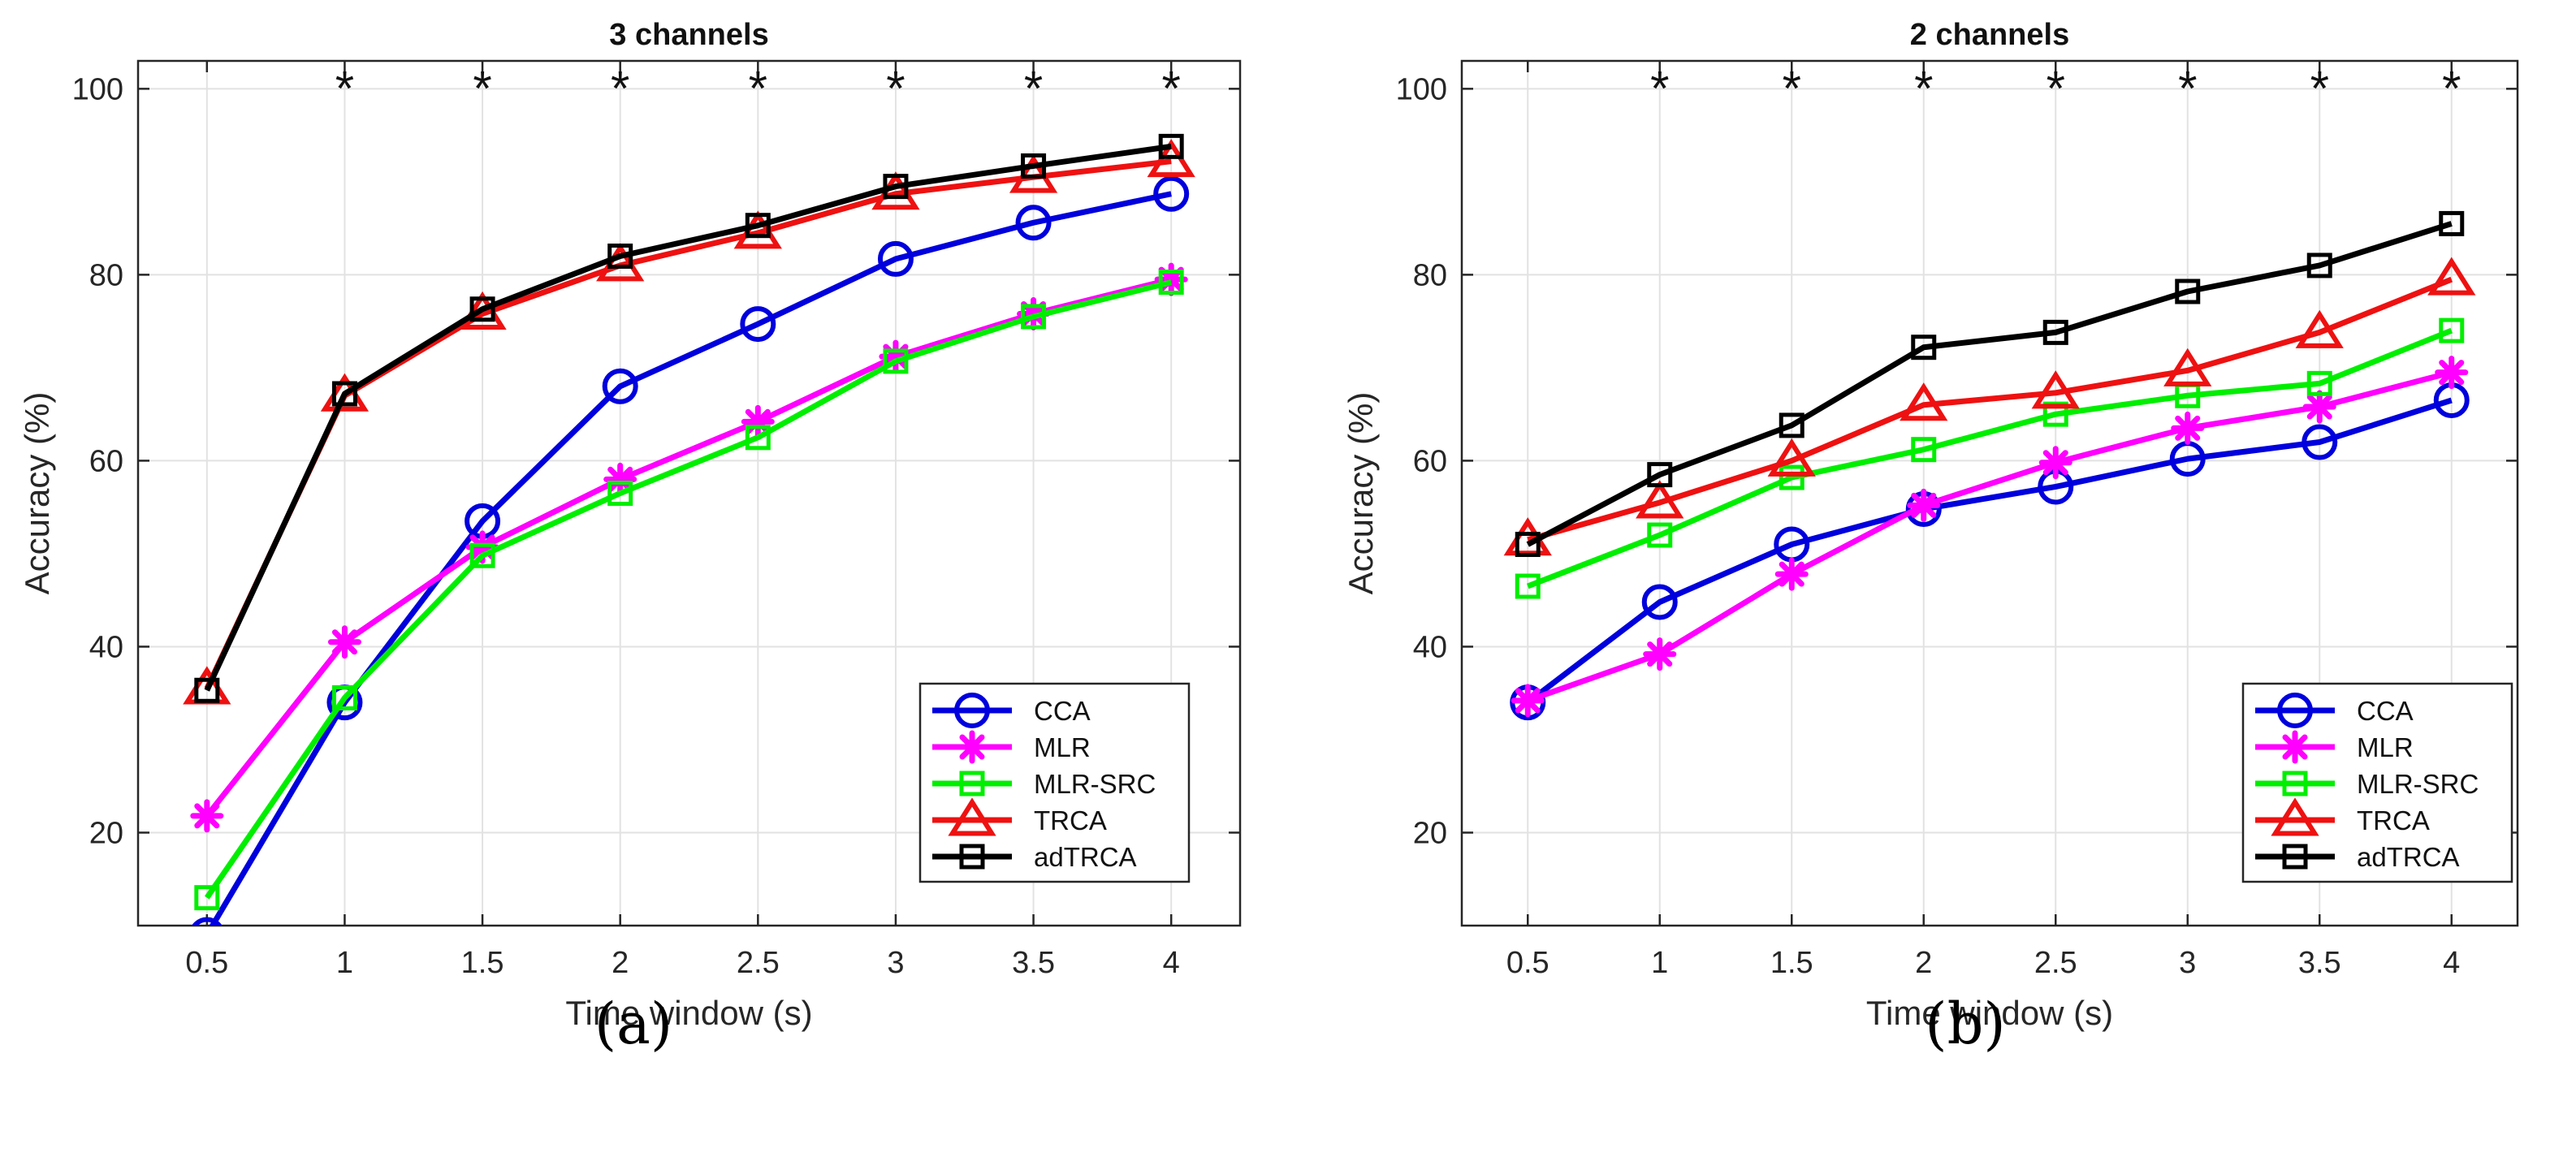  I want to click on x-tick-label: 0.5, so click(1528, 963).